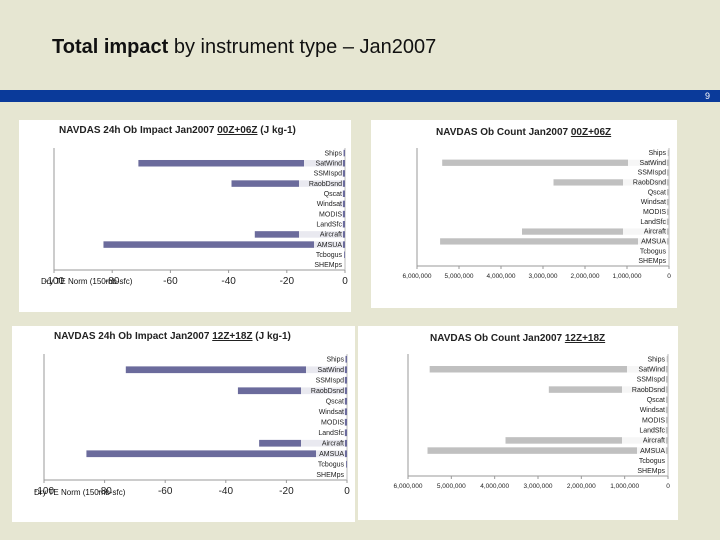 The height and width of the screenshot is (540, 720). Describe the element at coordinates (110, 47) in the screenshot. I see `slide-title-bold: Total impact` at that location.